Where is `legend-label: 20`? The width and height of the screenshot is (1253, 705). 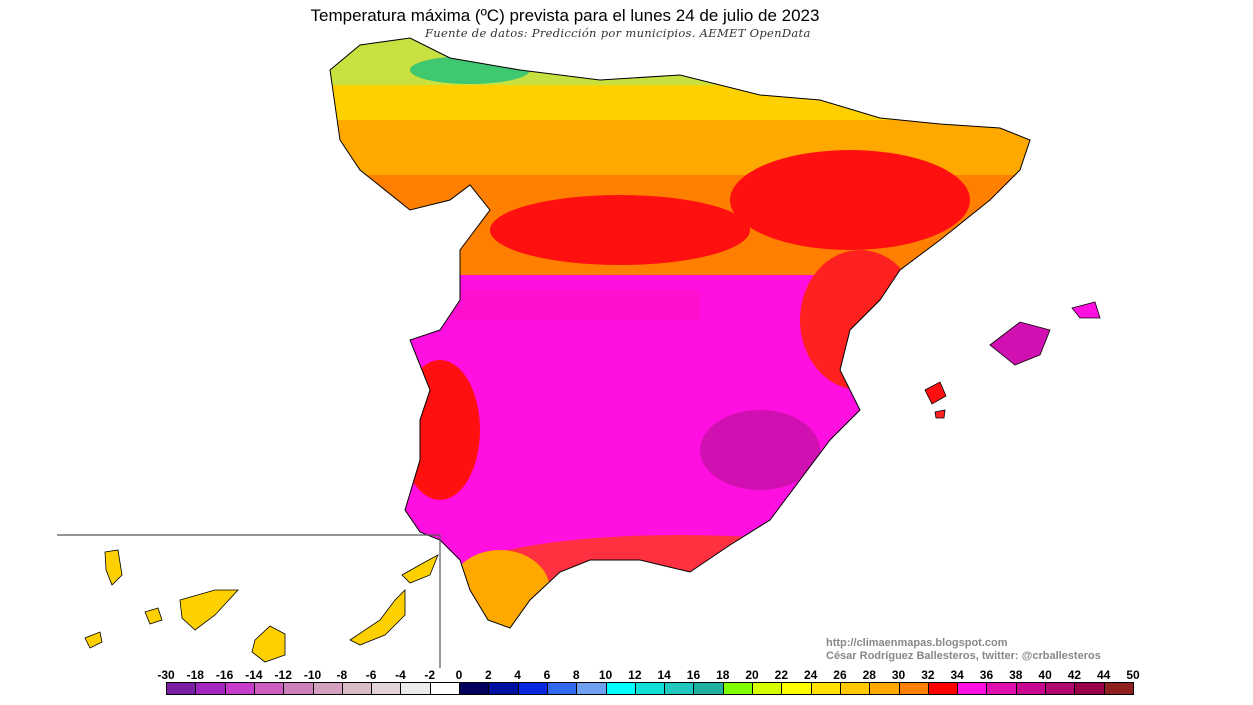 legend-label: 20 is located at coordinates (752, 675).